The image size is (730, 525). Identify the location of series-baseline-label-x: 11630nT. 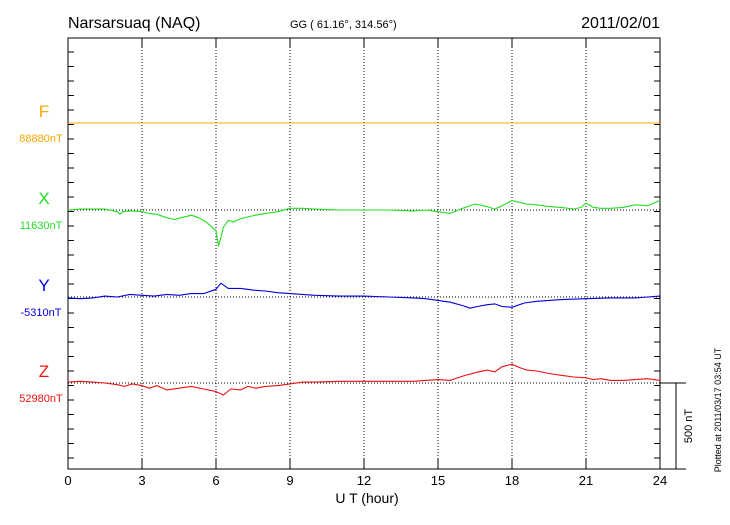
(41, 226).